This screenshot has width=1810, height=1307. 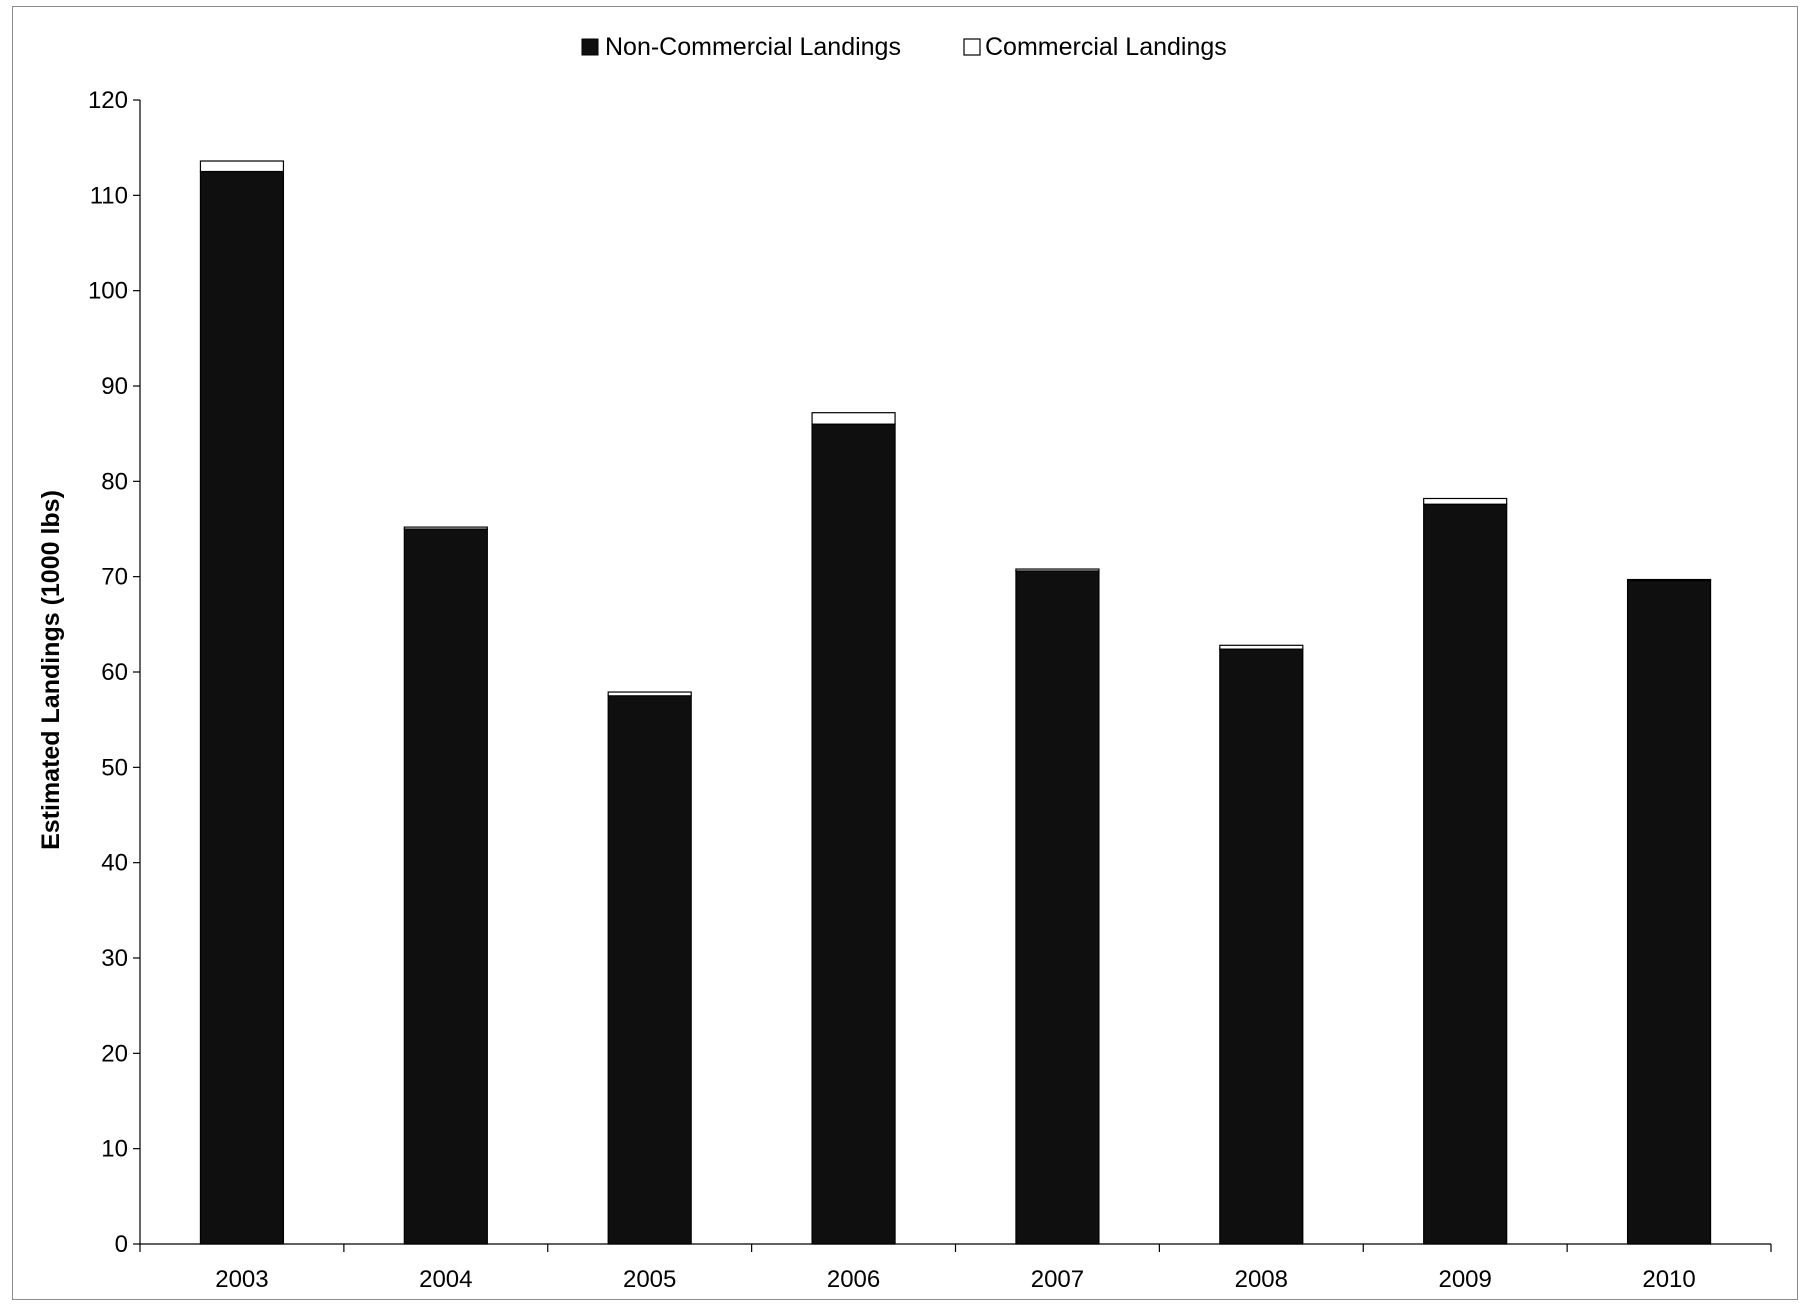 What do you see at coordinates (1464, 1279) in the screenshot?
I see `x-tick-label: 2009` at bounding box center [1464, 1279].